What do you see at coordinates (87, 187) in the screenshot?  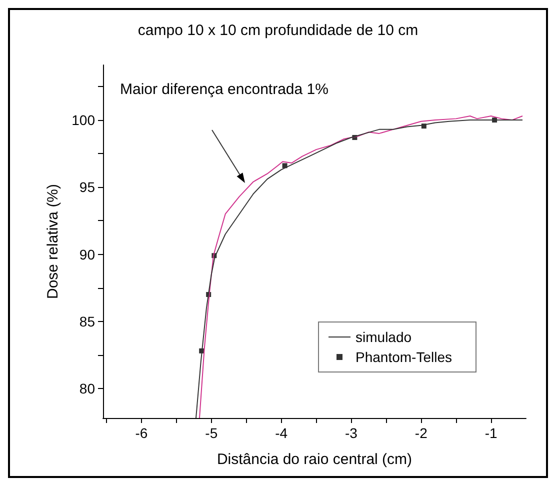 I see `y-tick-label: 95` at bounding box center [87, 187].